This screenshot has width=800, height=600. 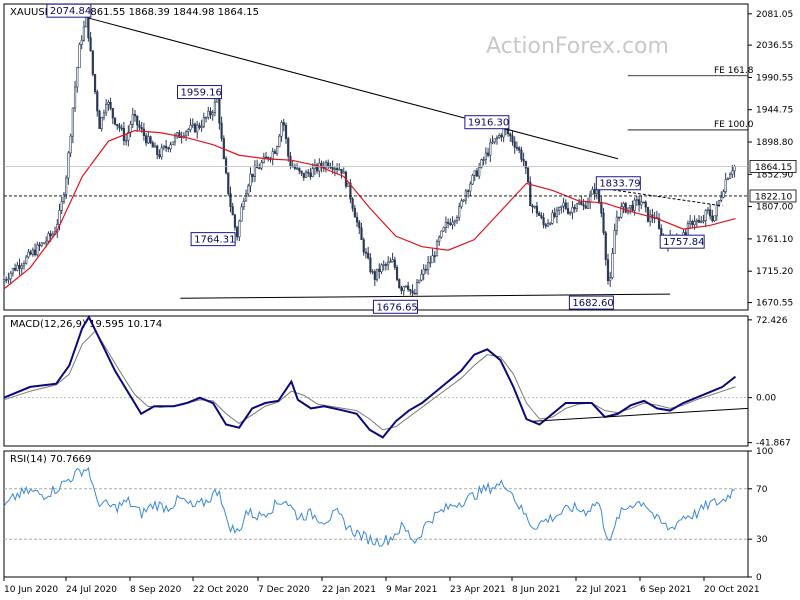 What do you see at coordinates (734, 125) in the screenshot?
I see `fib-level-label: FE 100.0` at bounding box center [734, 125].